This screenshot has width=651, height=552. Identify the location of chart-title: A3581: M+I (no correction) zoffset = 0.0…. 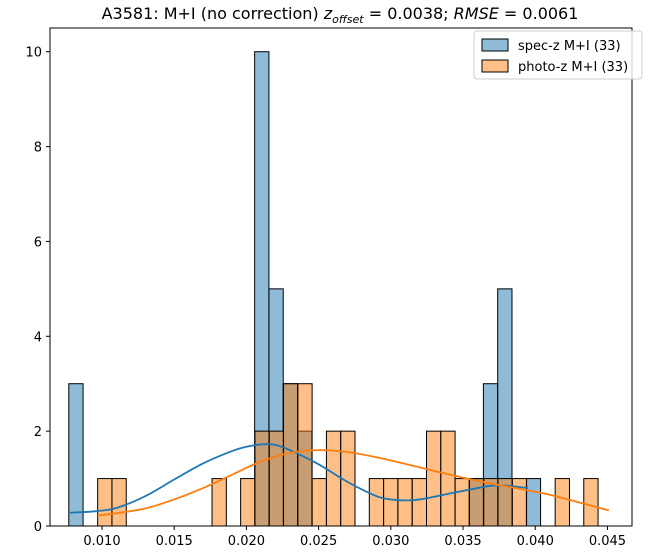
(340, 15).